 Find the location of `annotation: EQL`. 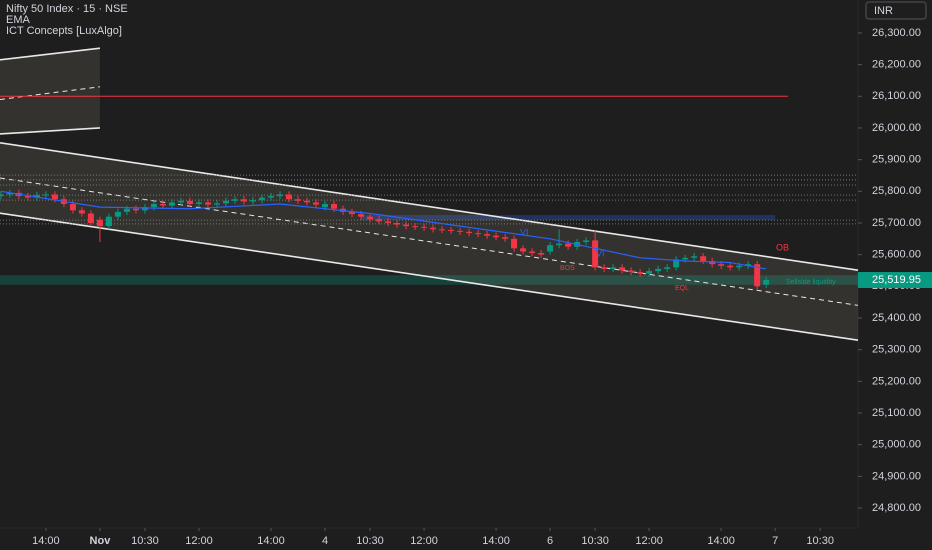

annotation: EQL is located at coordinates (682, 288).